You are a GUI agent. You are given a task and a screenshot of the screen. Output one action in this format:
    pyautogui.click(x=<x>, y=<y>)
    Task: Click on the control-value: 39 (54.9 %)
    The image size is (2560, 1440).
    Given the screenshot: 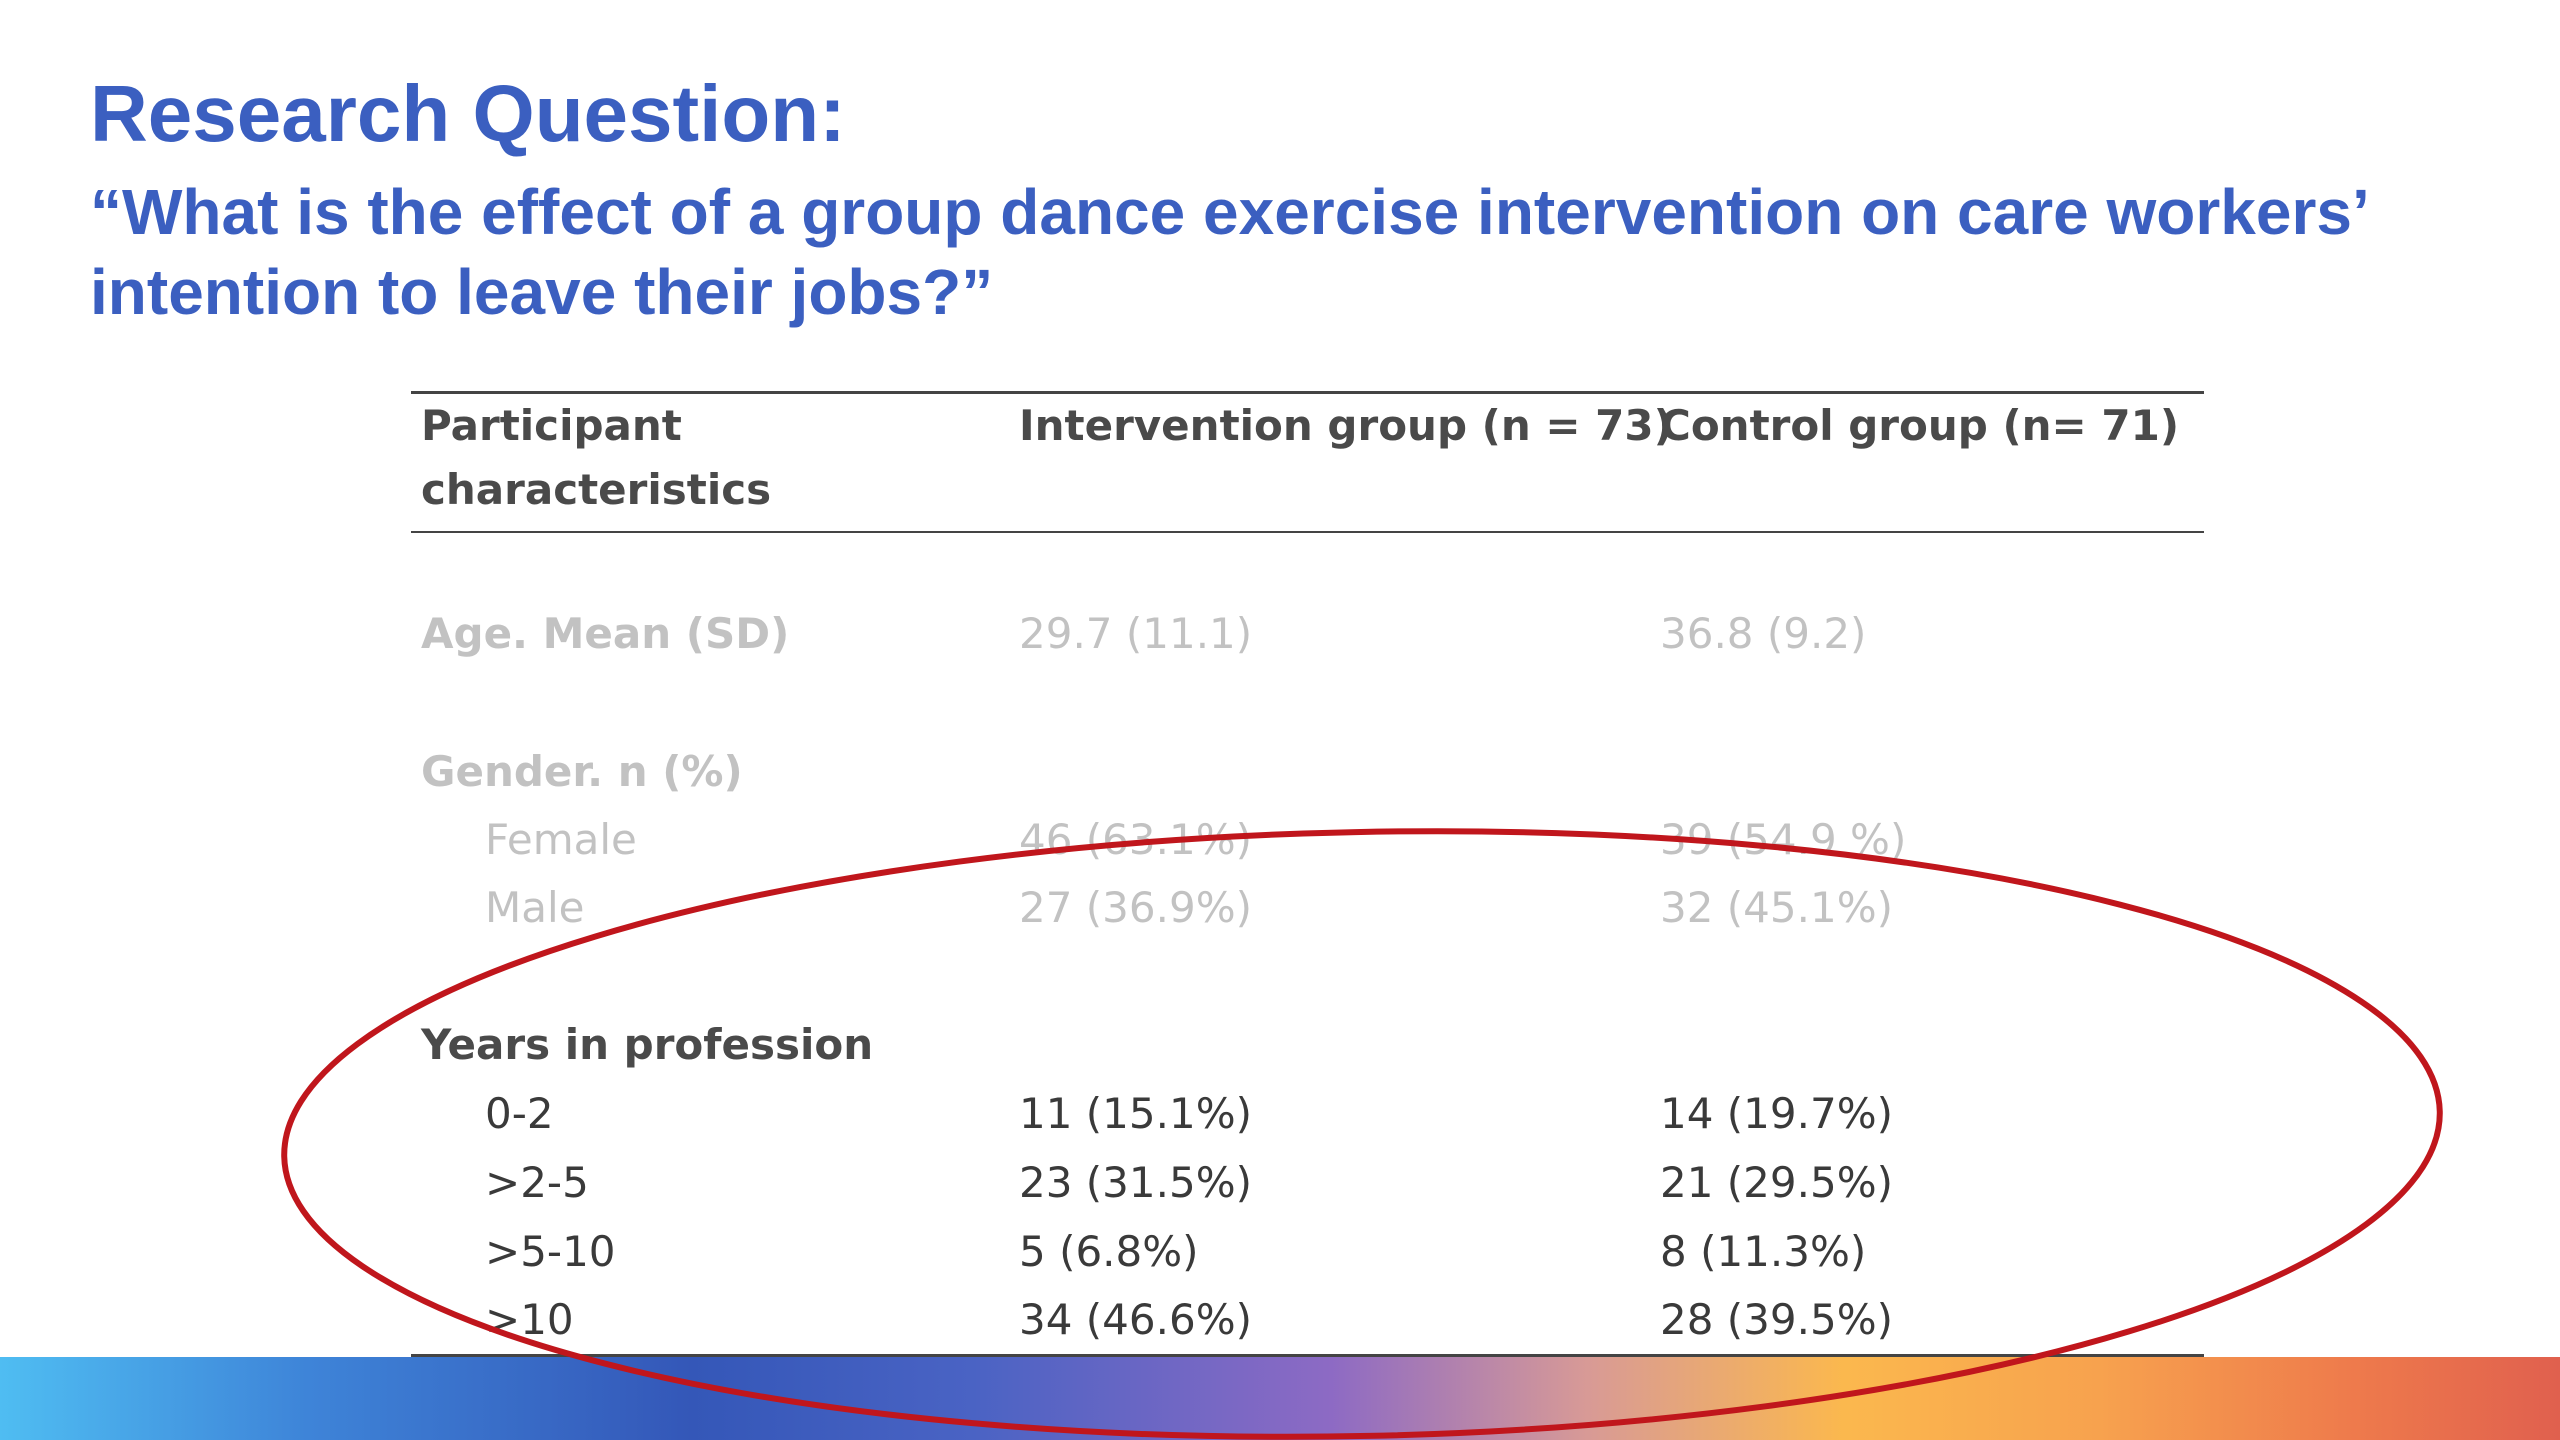 What is the action you would take?
    pyautogui.click(x=1783, y=839)
    